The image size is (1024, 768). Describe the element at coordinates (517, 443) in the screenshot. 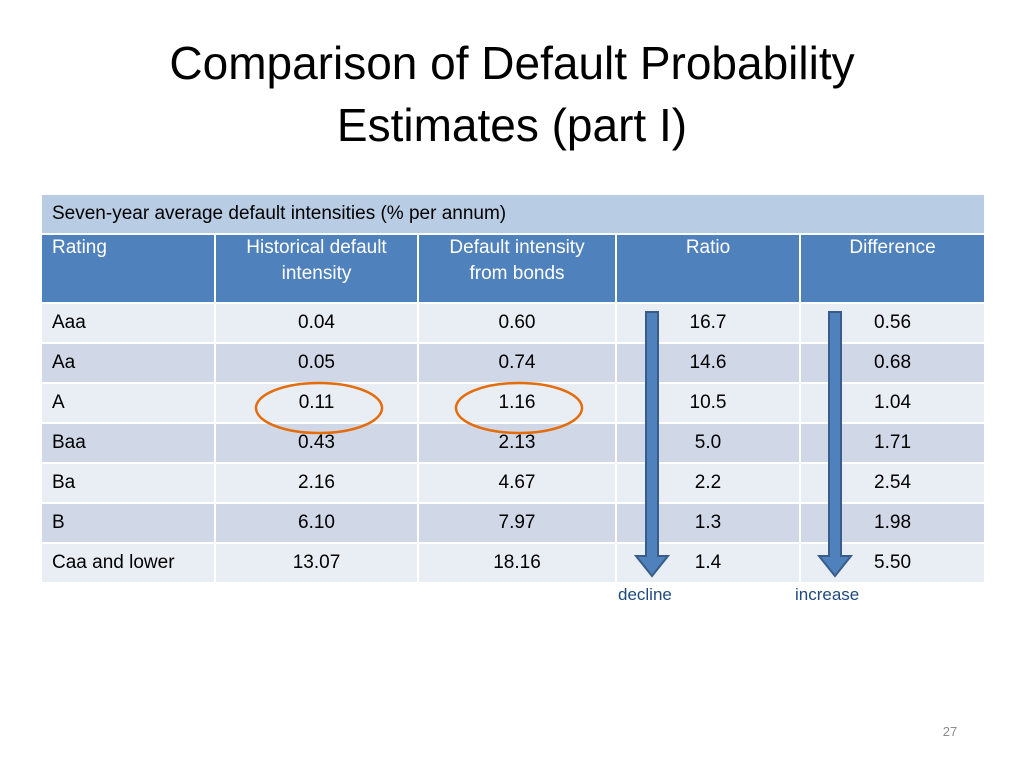

I see `bonds-cell: 2.13` at that location.